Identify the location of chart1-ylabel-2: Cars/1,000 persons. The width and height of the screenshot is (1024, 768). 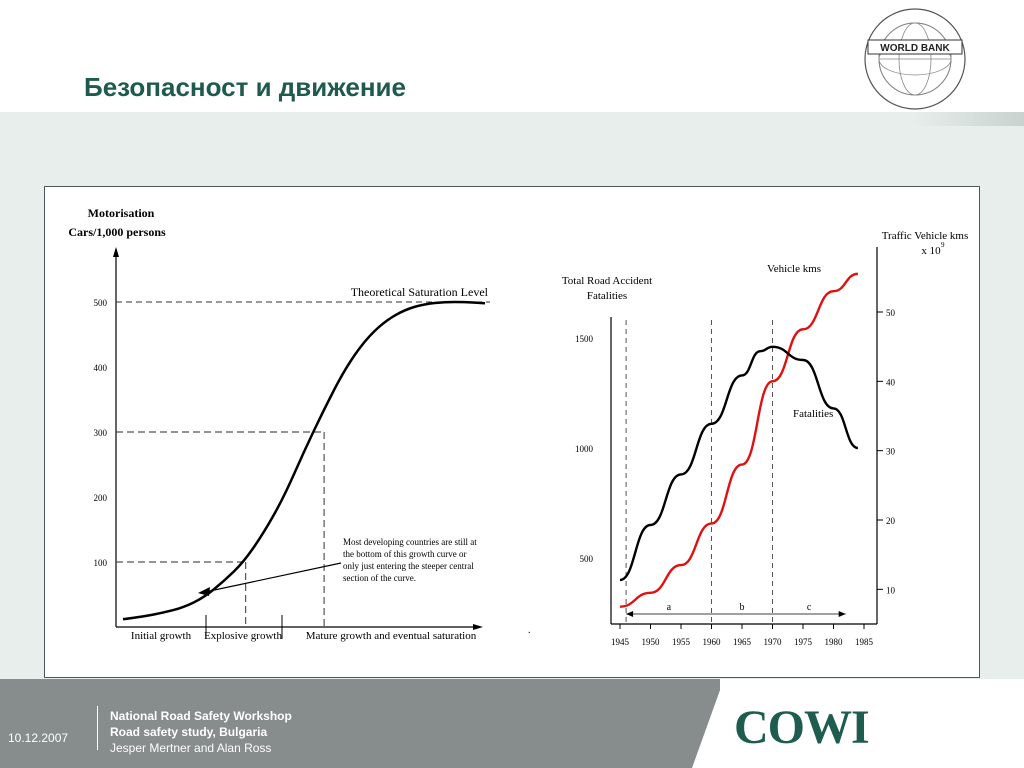
(117, 232).